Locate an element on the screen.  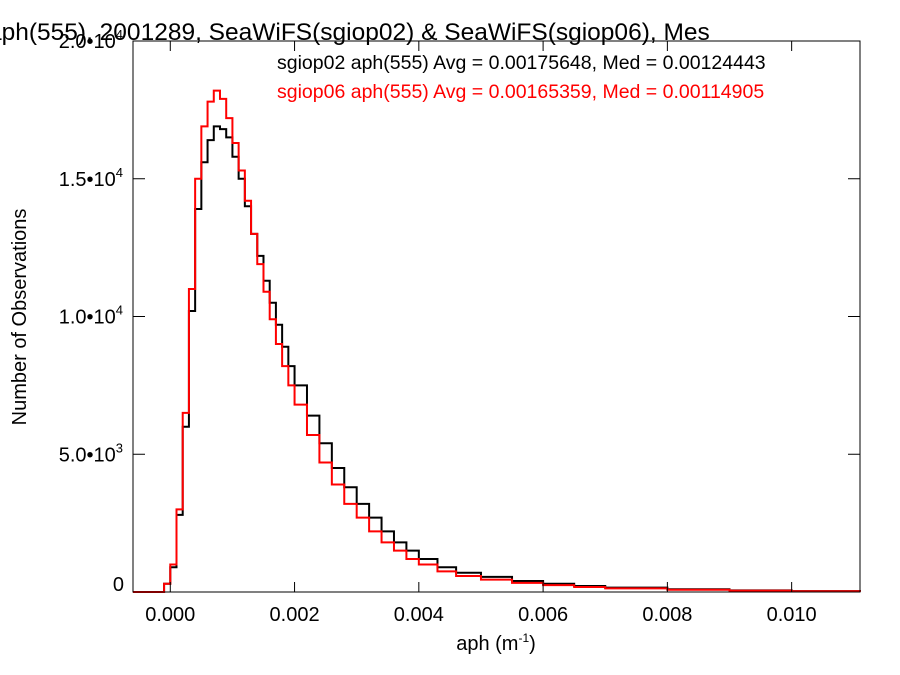
y-axis-label: Number of Observations is located at coordinates (20, 317).